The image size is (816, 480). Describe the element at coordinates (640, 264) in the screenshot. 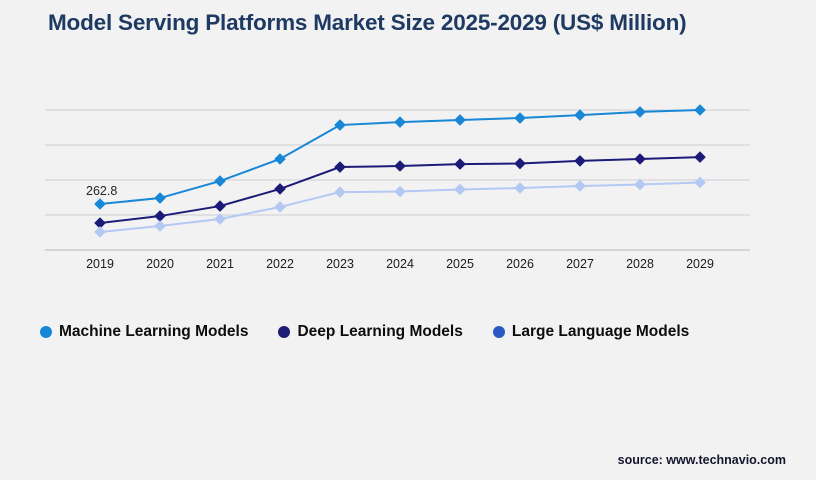

I see `x-axis-label-2028: 2028` at that location.